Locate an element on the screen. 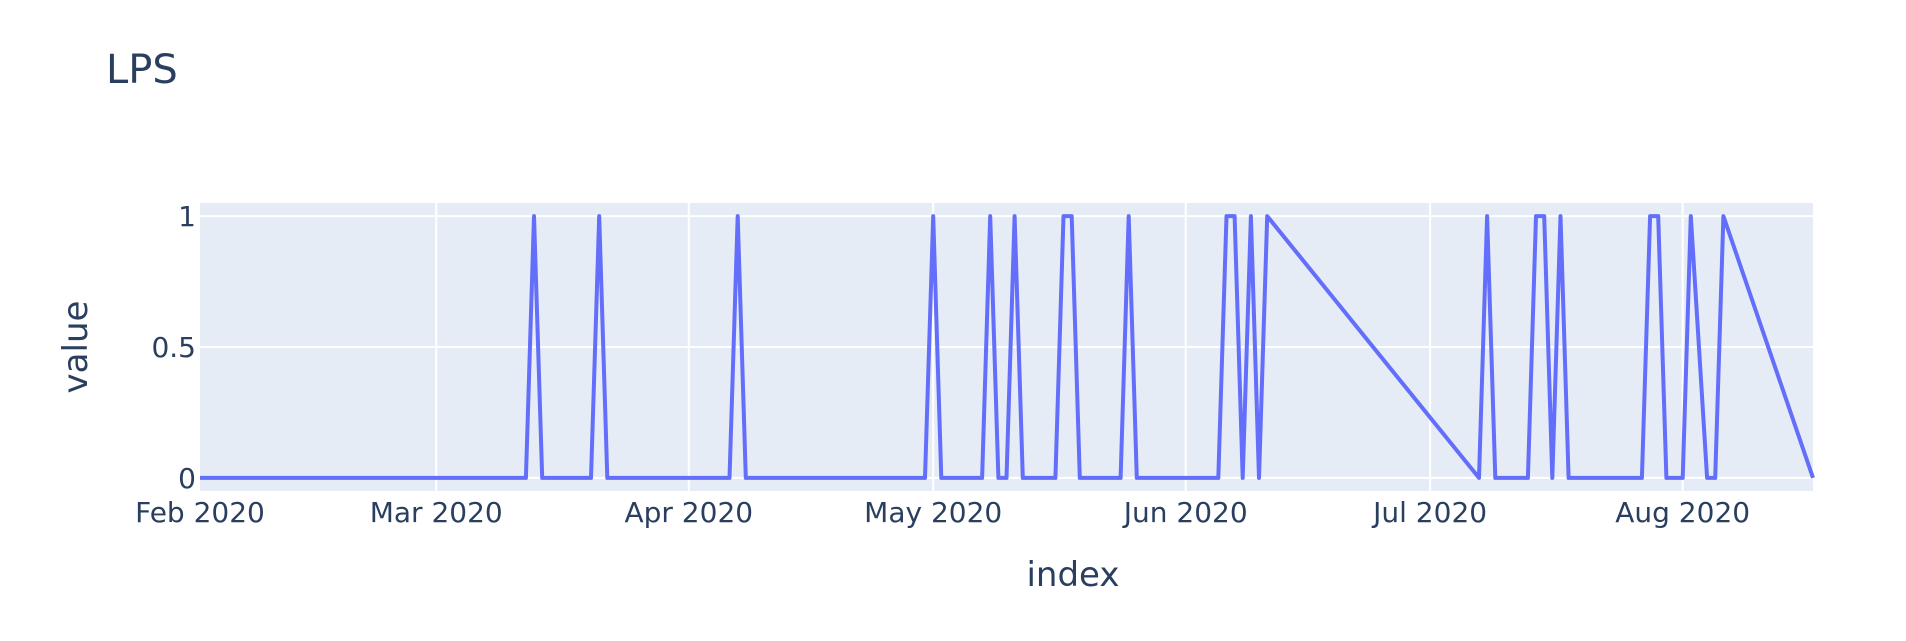  y-tick-label: 1 is located at coordinates (187, 216).